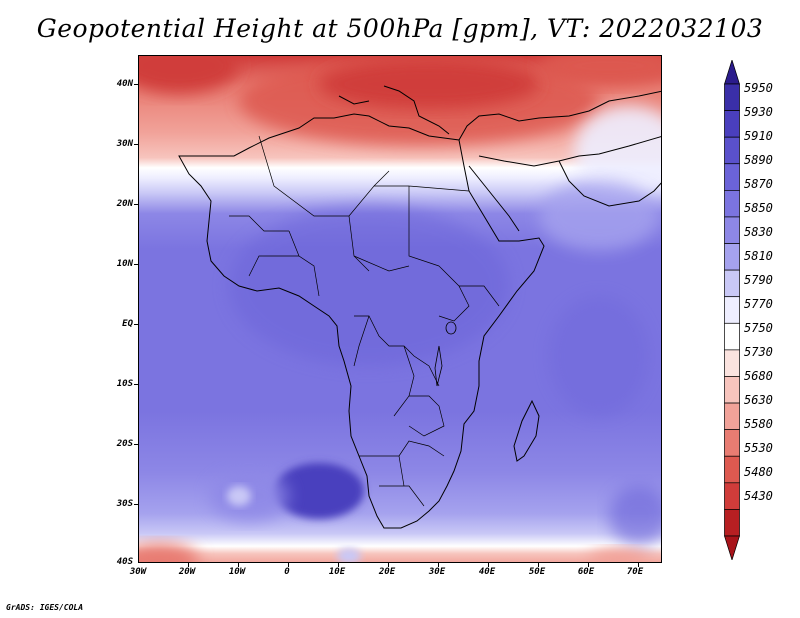 The width and height of the screenshot is (800, 618). Describe the element at coordinates (124, 504) in the screenshot. I see `lat-label: 30S` at that location.